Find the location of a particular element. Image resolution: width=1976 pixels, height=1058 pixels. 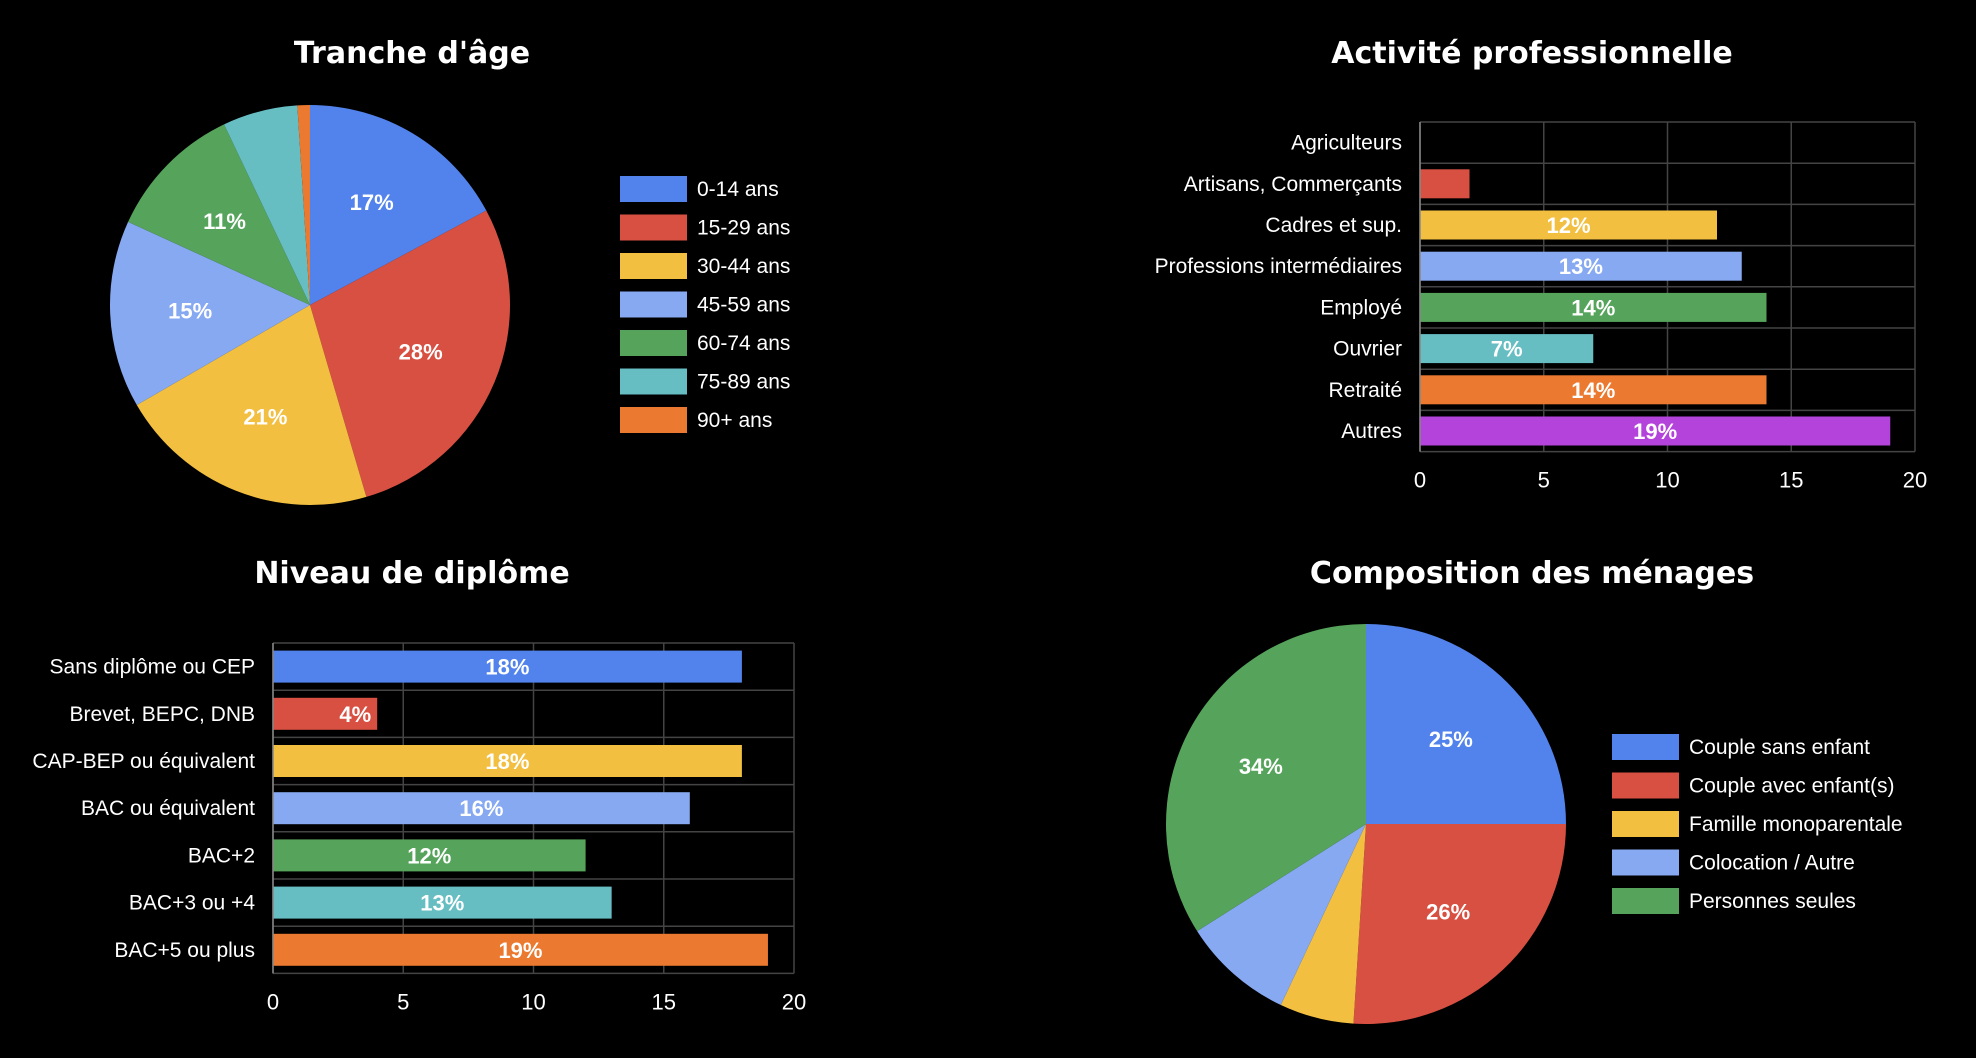

bar-bac-ou-equivalent is located at coordinates (481, 808).